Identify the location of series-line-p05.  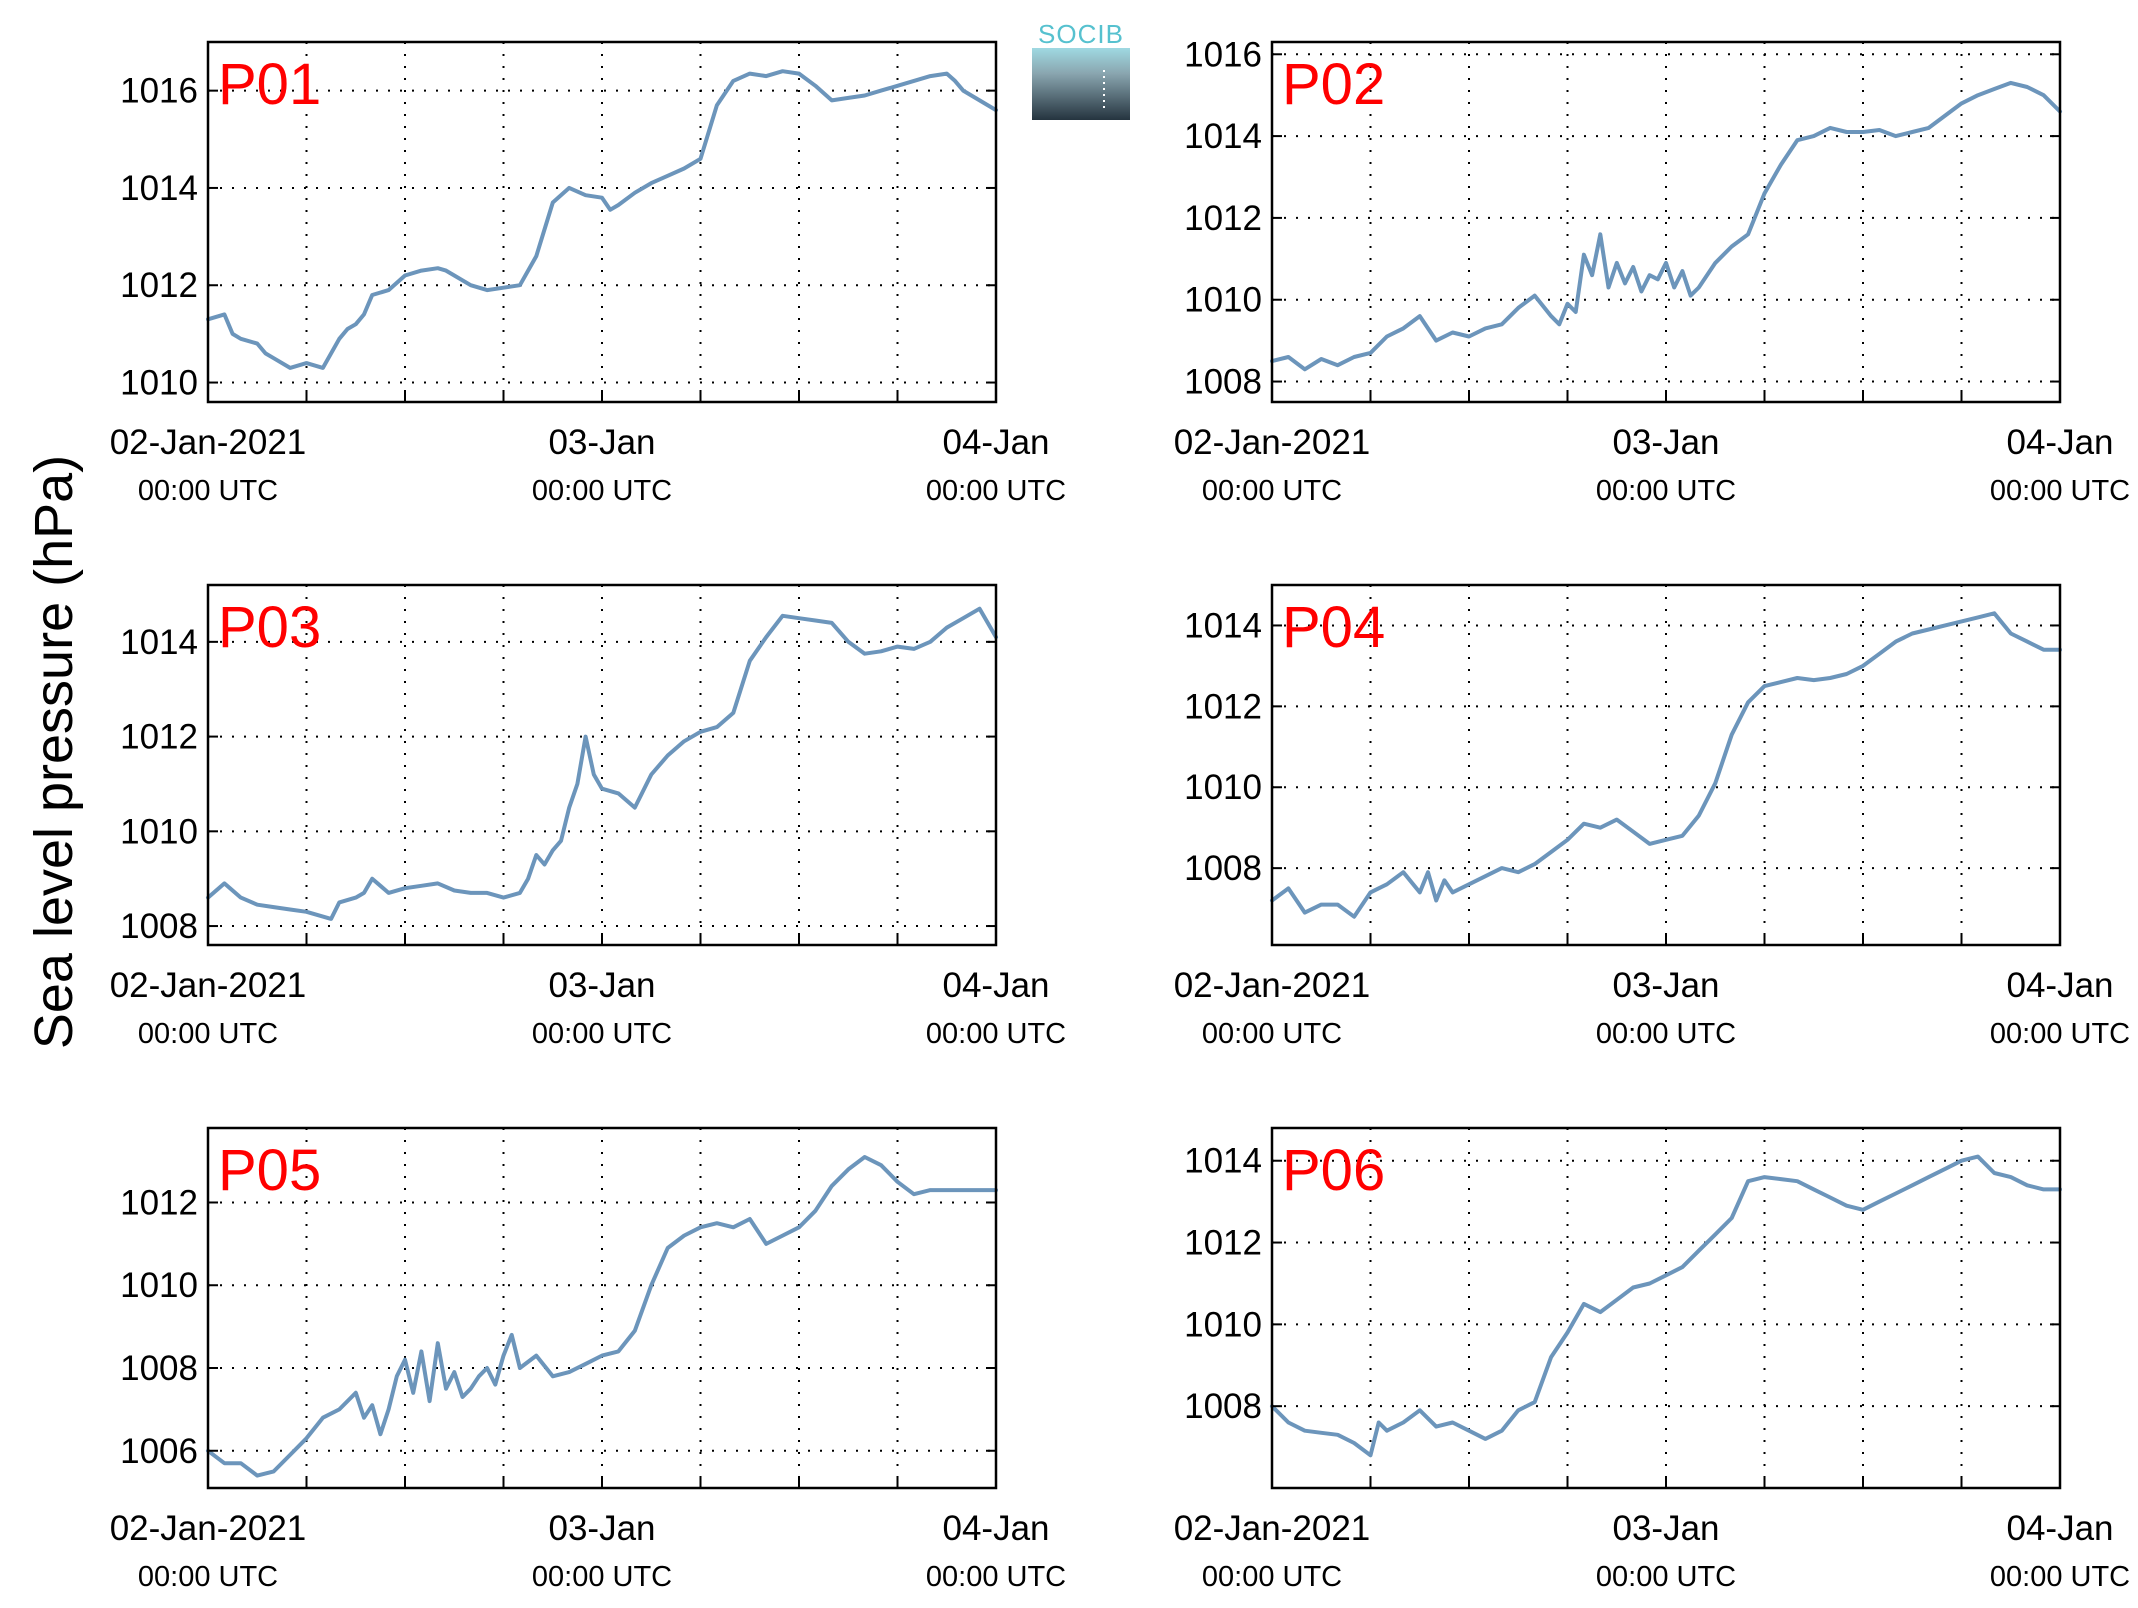
(602, 1316).